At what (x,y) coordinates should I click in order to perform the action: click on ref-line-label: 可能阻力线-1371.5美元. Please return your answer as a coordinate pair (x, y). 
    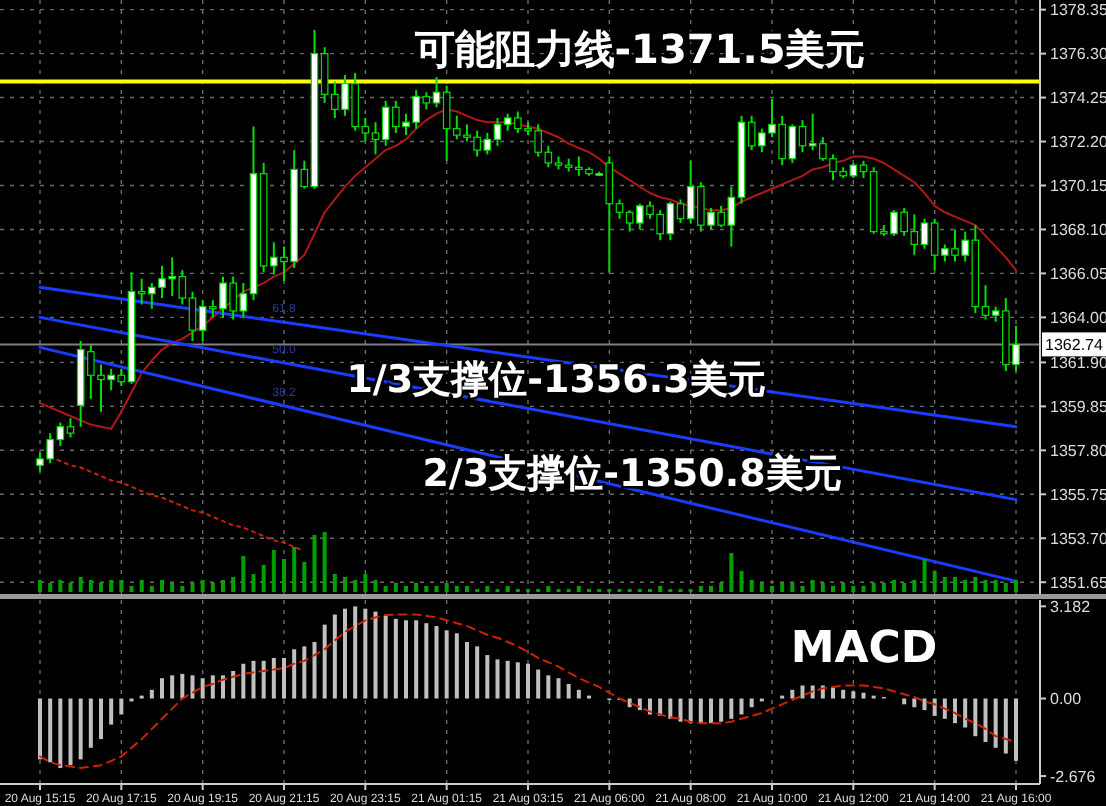
    Looking at the image, I should click on (639, 49).